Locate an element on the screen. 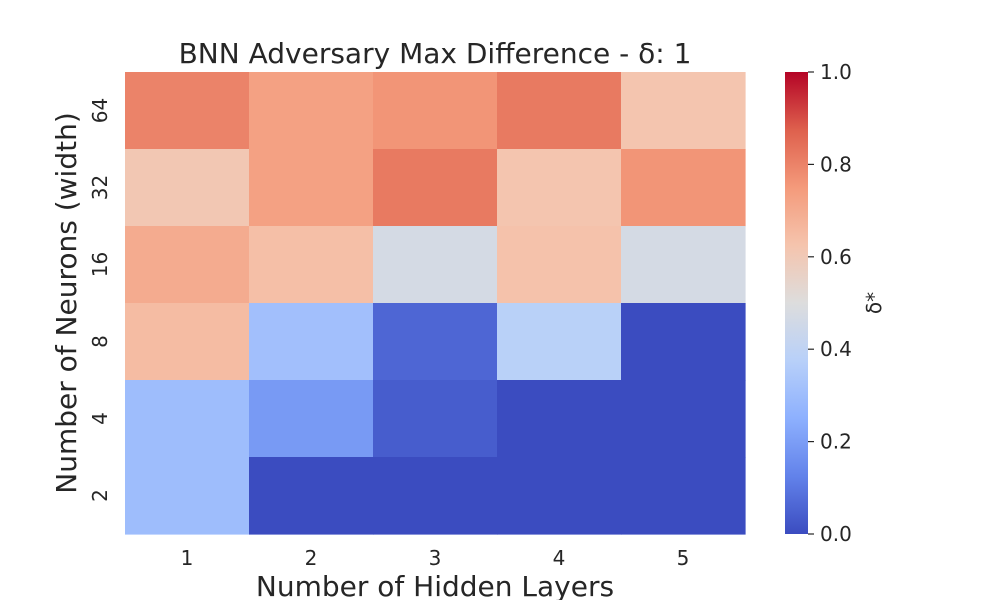 The height and width of the screenshot is (605, 1000). colorbar: 0.0 0.2 0.4 0.6 0.8 1.0 δ* is located at coordinates (835, 303).